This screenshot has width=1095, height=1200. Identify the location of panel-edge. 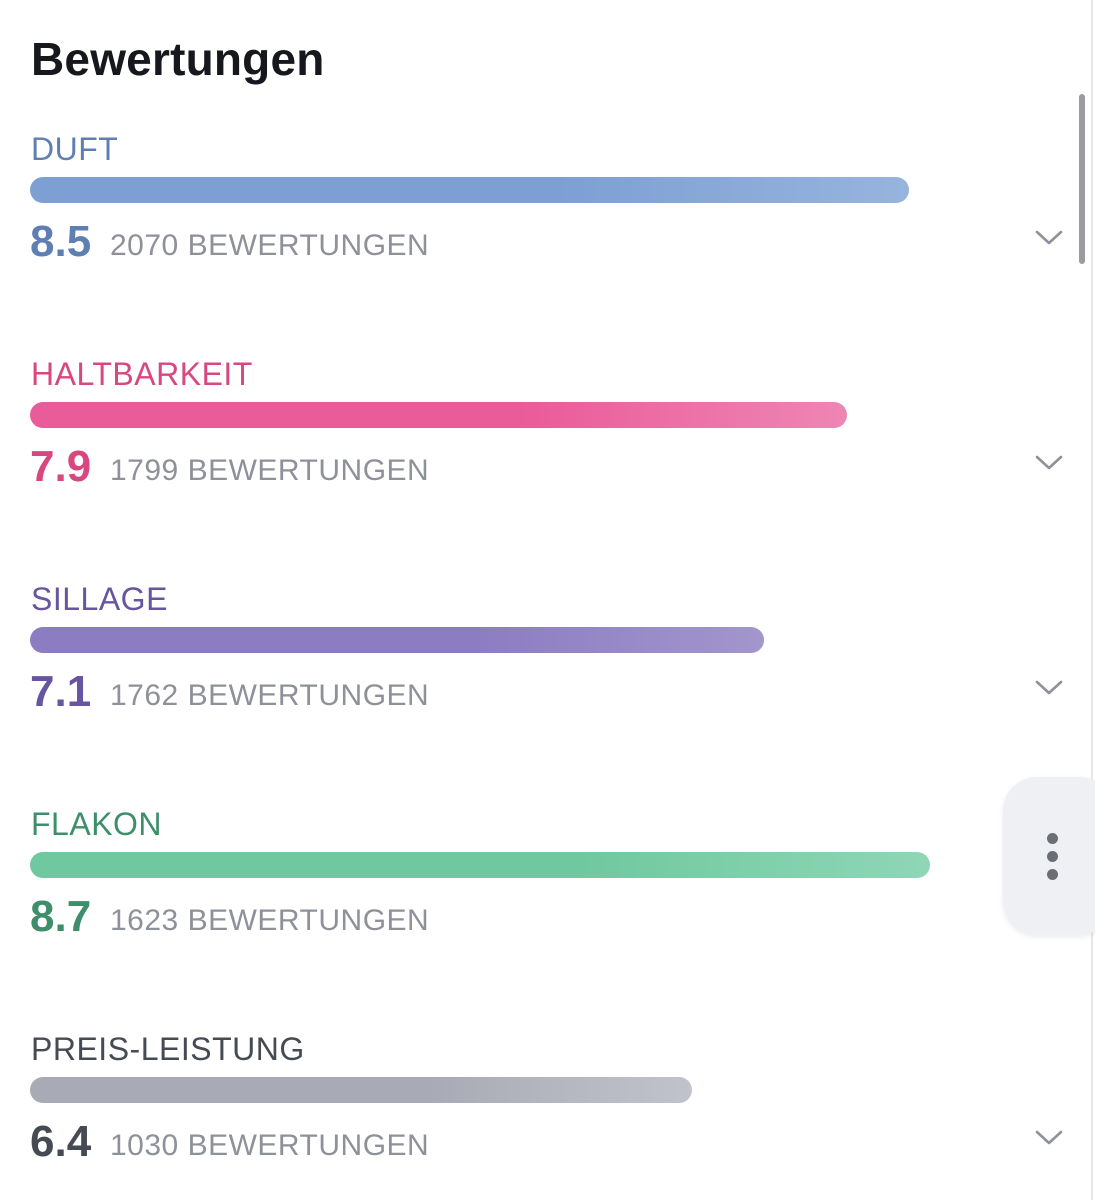
(1092, 600).